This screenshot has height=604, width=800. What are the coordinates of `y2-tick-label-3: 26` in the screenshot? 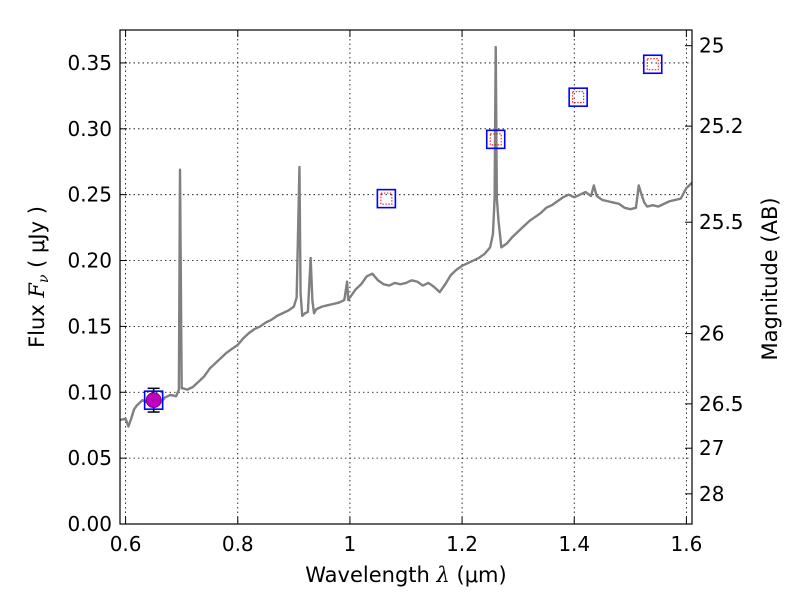 It's located at (711, 334).